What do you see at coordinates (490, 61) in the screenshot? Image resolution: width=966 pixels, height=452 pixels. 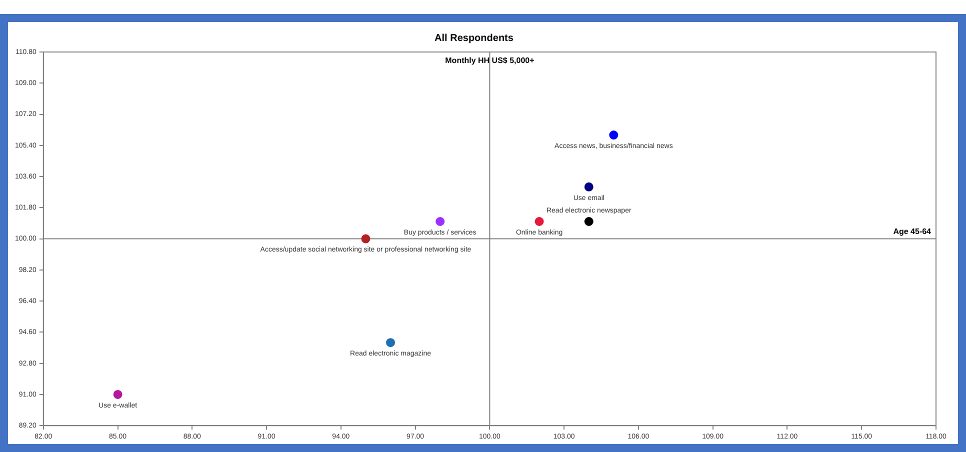 I see `ref-line-label: Monthly HH US$ 5,000+` at bounding box center [490, 61].